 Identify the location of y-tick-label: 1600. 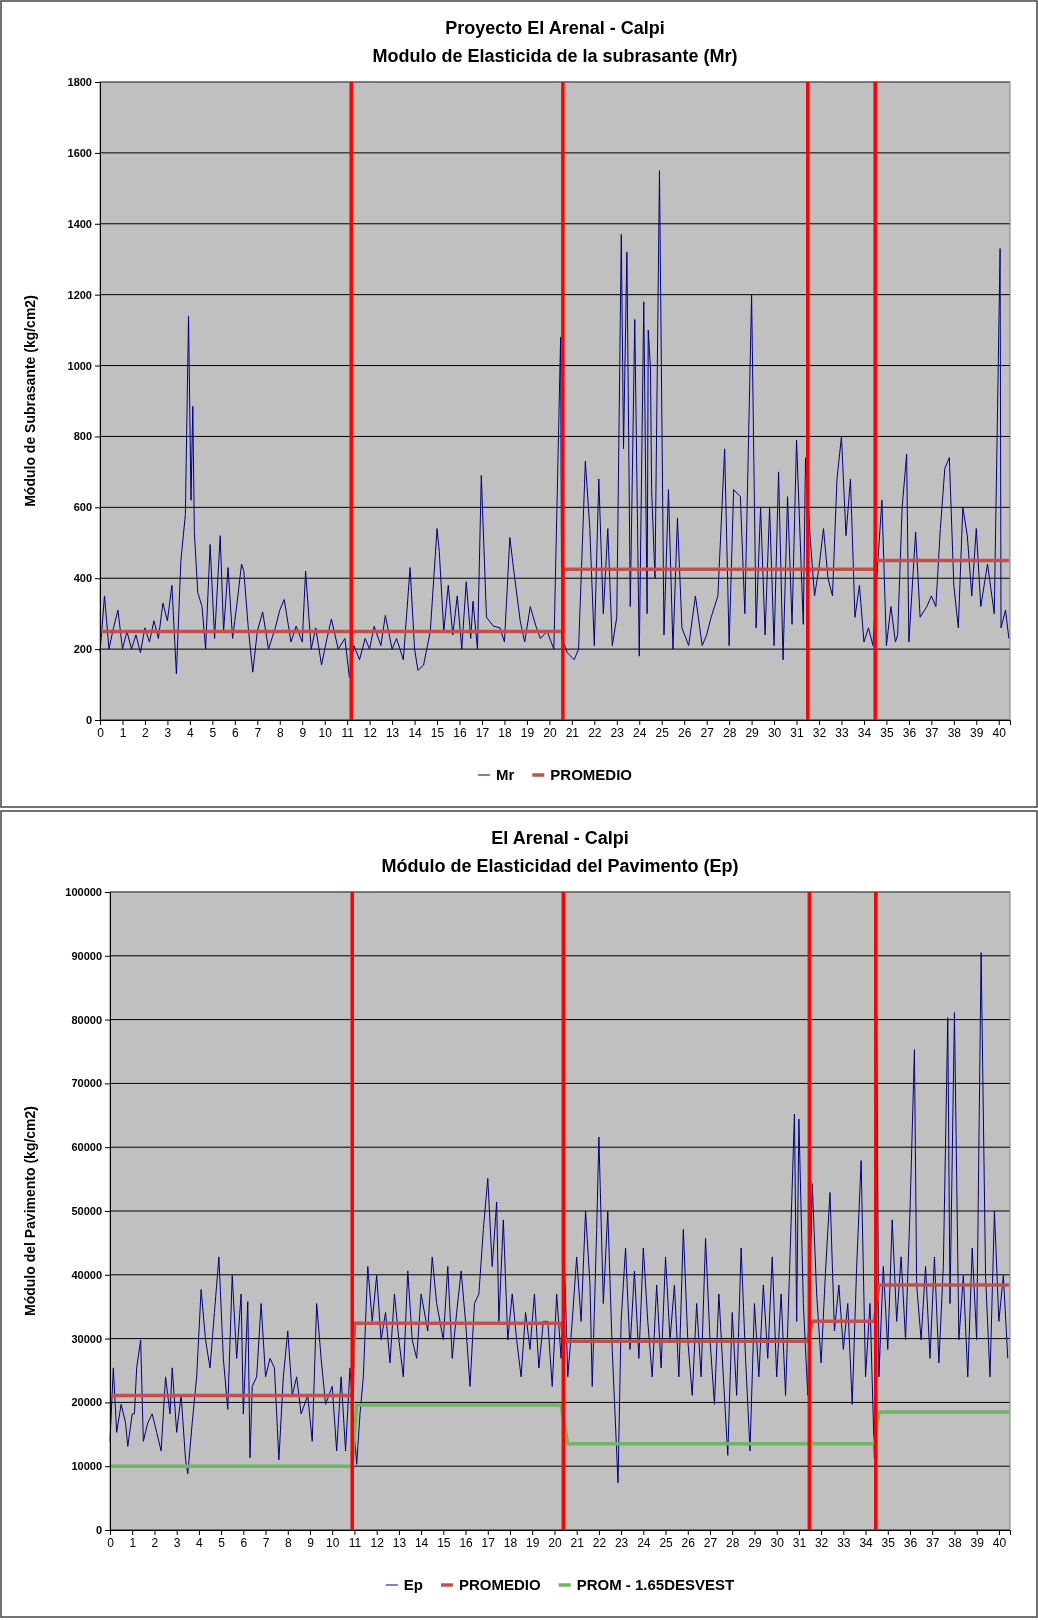
(79, 152).